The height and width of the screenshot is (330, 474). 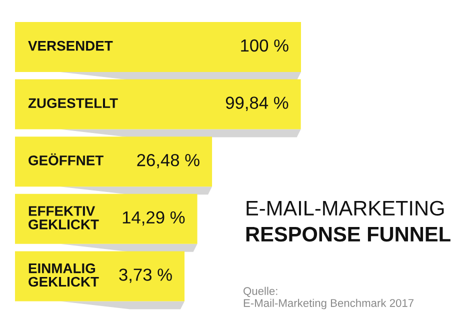 What do you see at coordinates (66, 159) in the screenshot?
I see `category-label: GEÖFFNET` at bounding box center [66, 159].